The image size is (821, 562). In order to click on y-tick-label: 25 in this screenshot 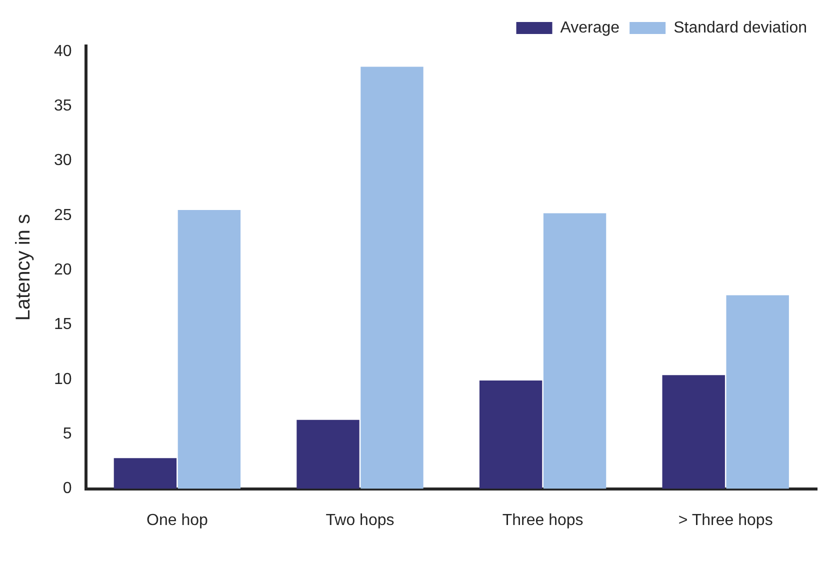, I will do `click(63, 215)`.